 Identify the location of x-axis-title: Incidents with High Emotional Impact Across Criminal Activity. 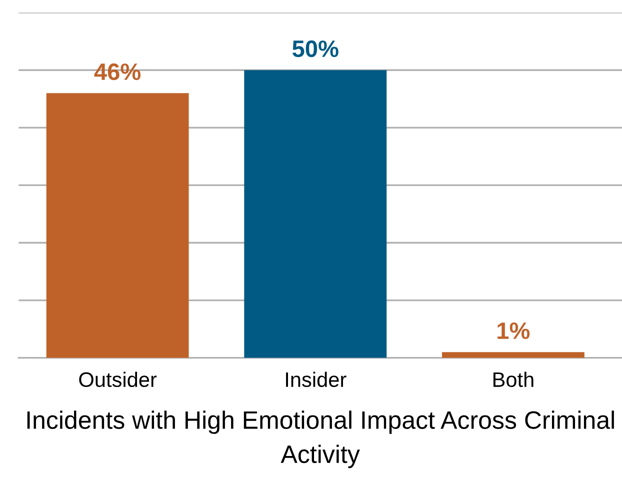
(320, 439).